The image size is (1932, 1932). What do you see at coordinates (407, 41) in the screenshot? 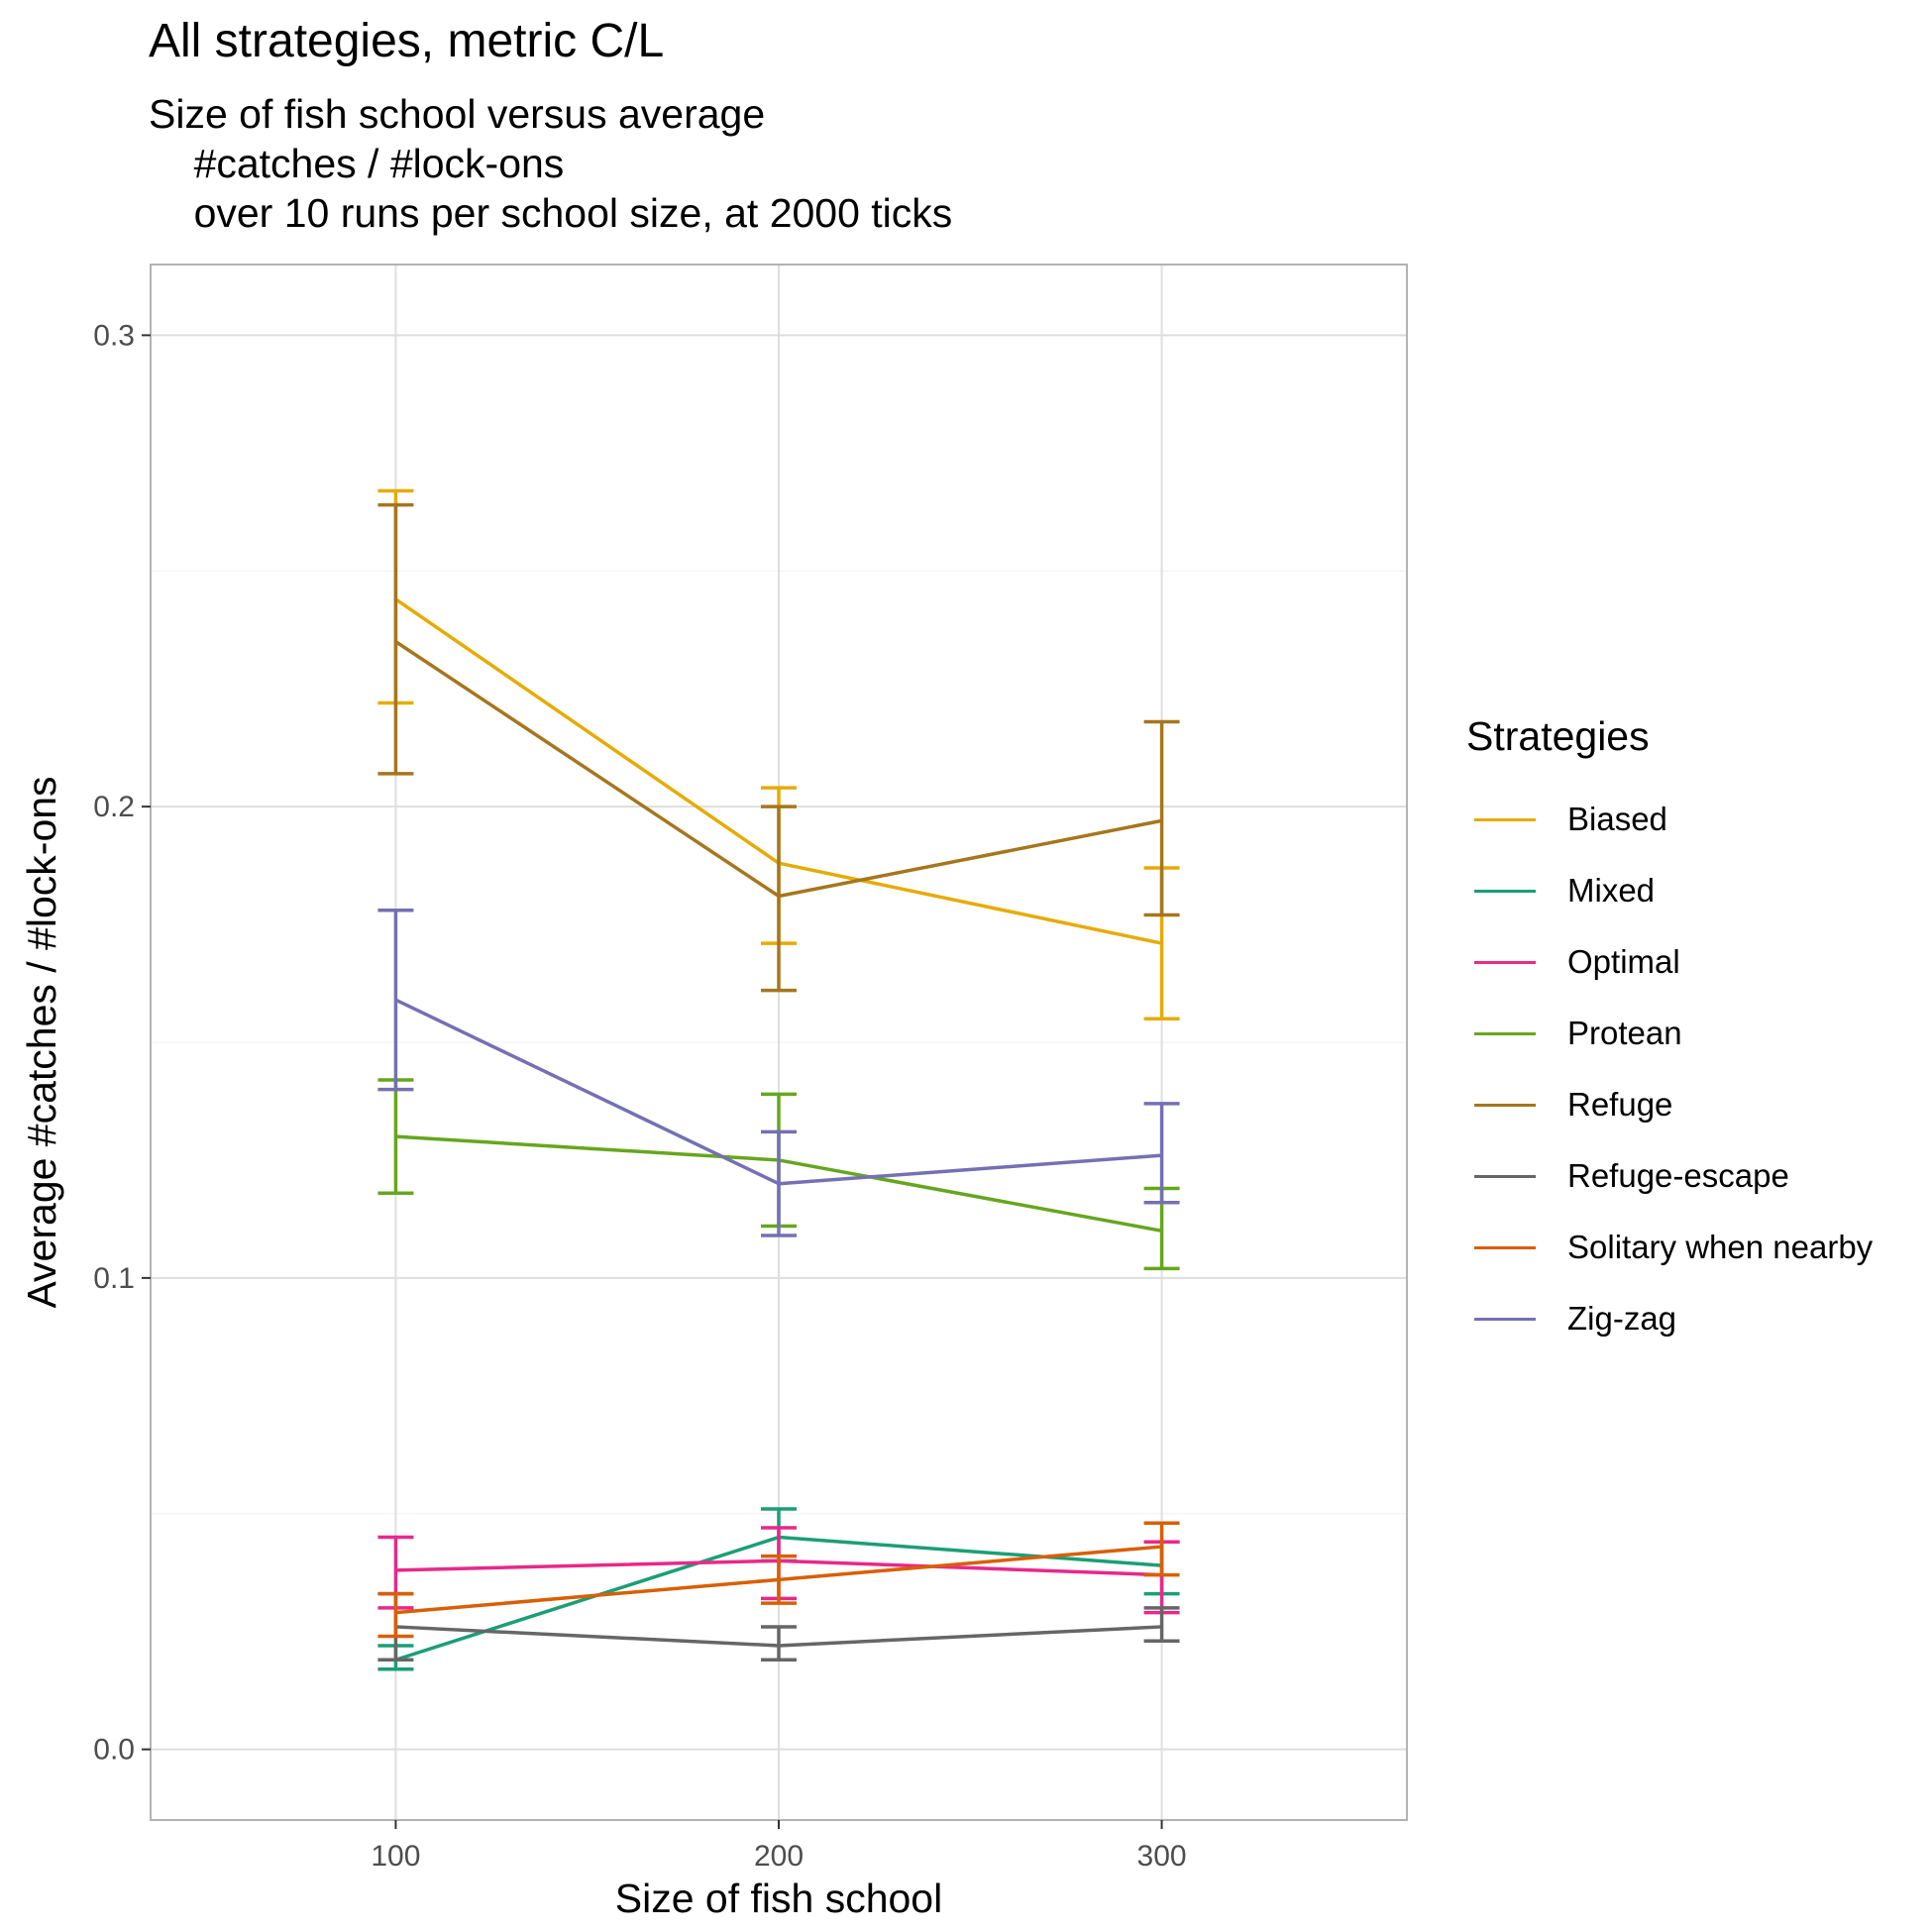
I see `chart-title: All strategies, metric C/L` at bounding box center [407, 41].